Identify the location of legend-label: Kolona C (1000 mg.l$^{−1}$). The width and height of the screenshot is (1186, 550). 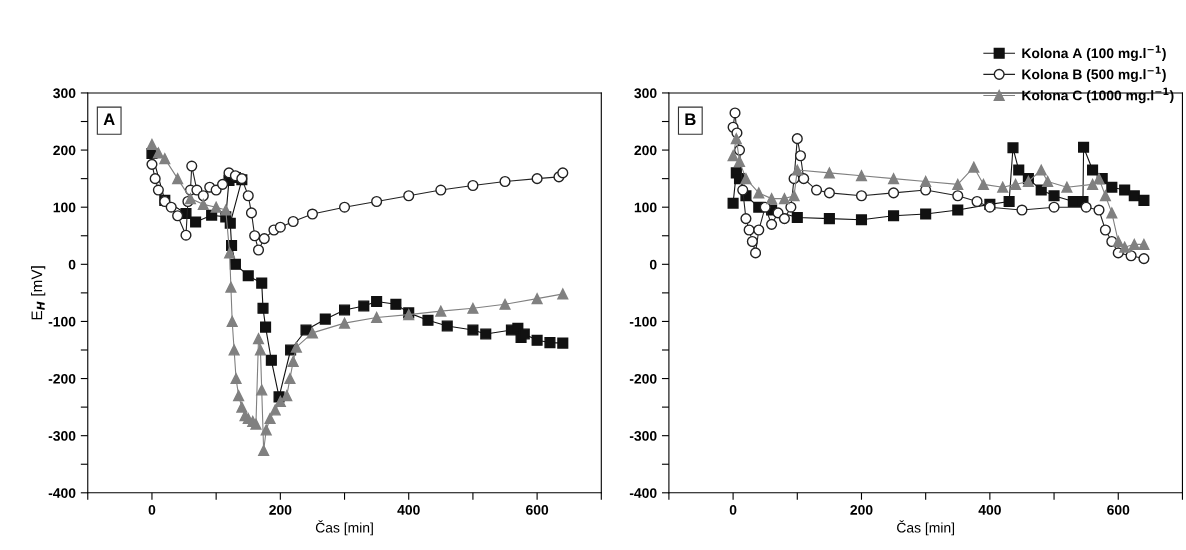
(1098, 95).